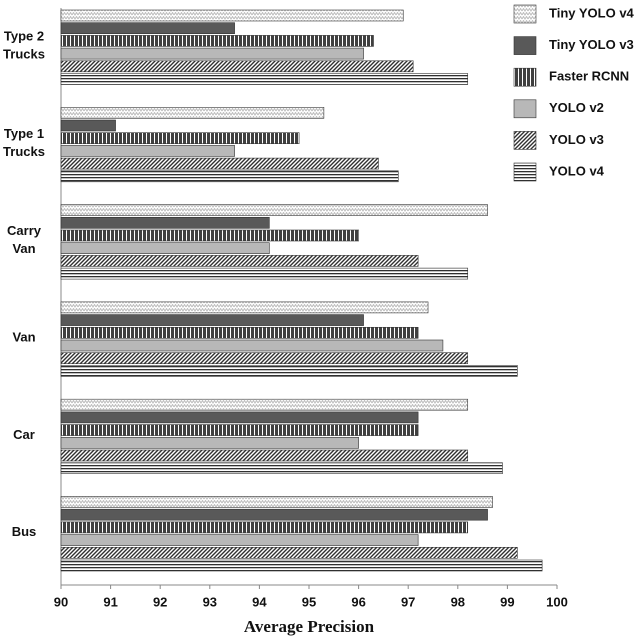 The image size is (640, 643). I want to click on x-tick-label: 94, so click(259, 601).